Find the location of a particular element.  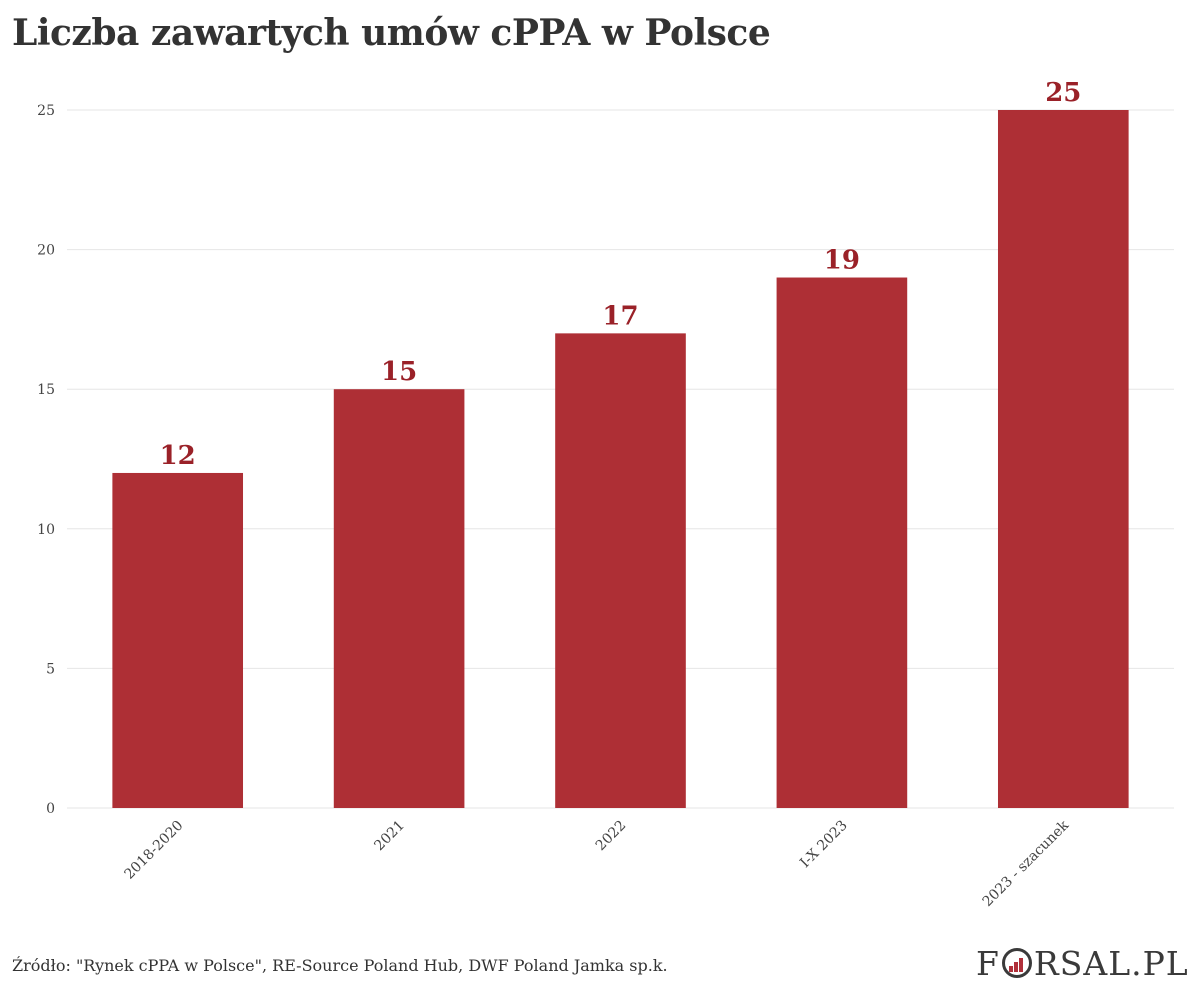

x-tick-label: I-X 2023 is located at coordinates (824, 845).